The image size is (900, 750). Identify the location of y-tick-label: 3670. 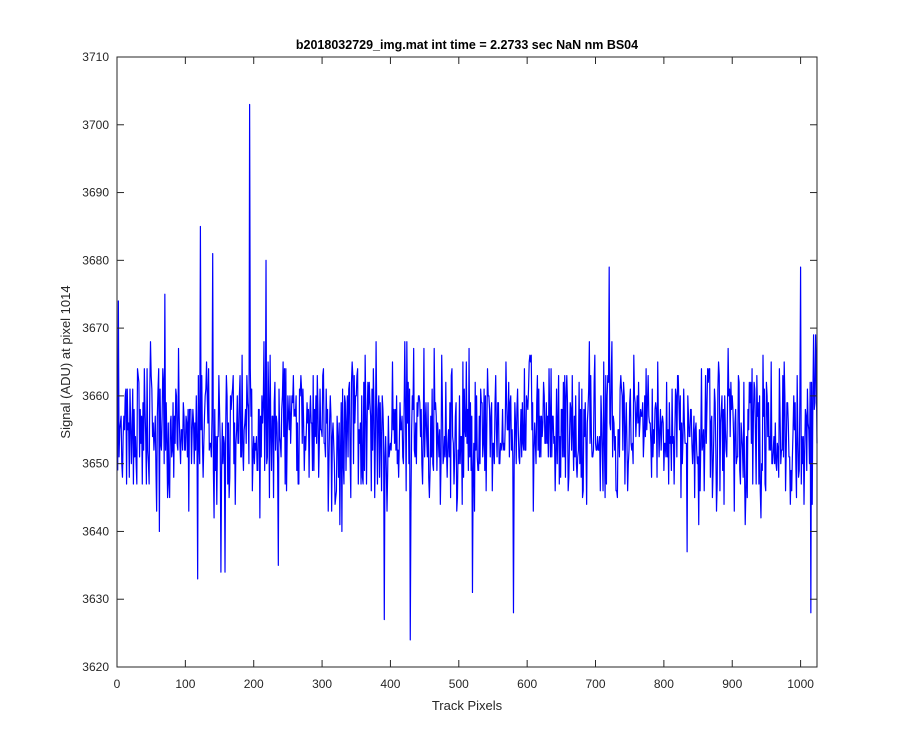
(95, 328).